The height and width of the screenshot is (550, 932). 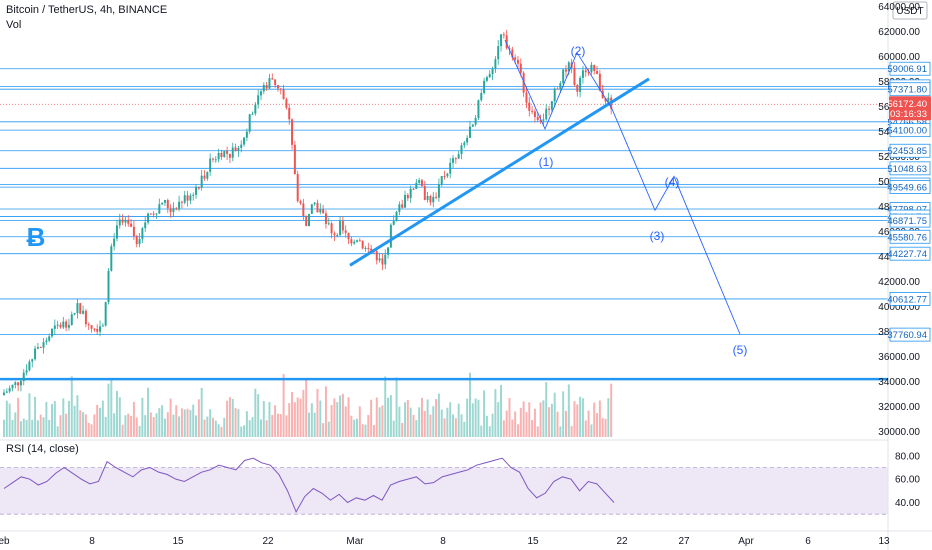 I want to click on level-tag: 54100.00, so click(x=907, y=131).